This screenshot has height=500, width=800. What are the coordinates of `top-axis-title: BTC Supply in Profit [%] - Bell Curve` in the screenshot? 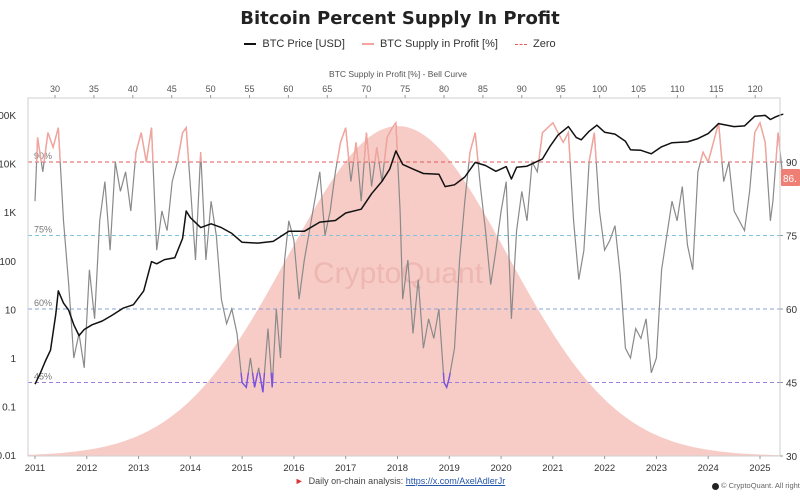 It's located at (398, 74).